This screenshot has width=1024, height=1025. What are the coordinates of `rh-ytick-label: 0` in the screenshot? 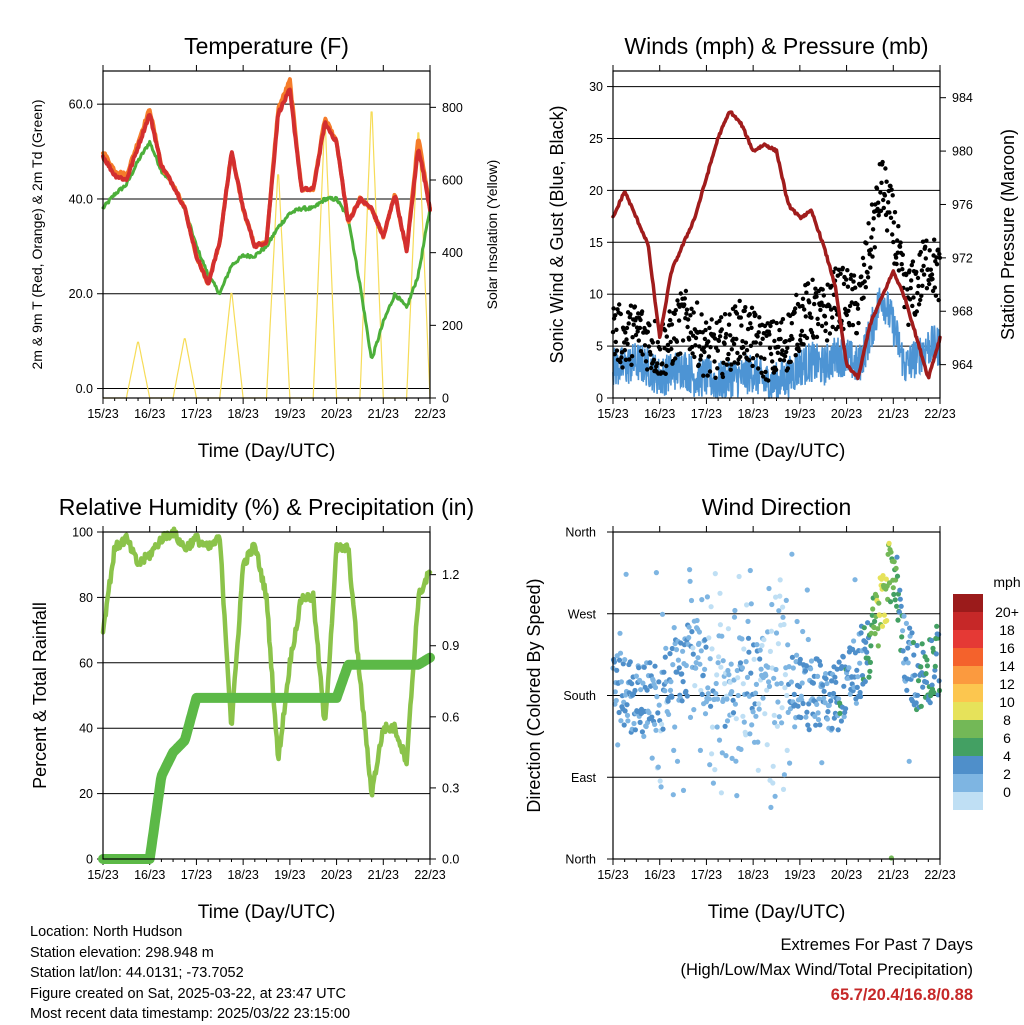 It's located at (89, 860).